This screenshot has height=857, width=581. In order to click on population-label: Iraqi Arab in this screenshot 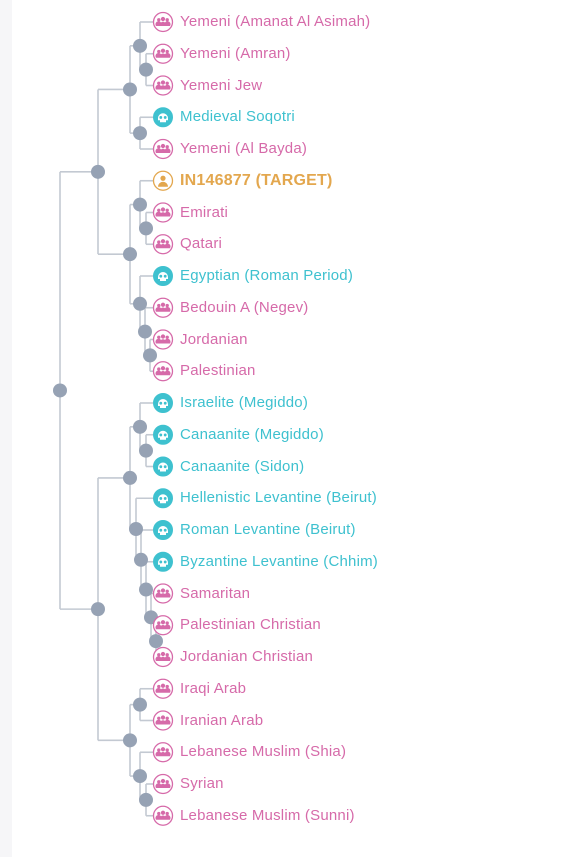, I will do `click(213, 688)`.